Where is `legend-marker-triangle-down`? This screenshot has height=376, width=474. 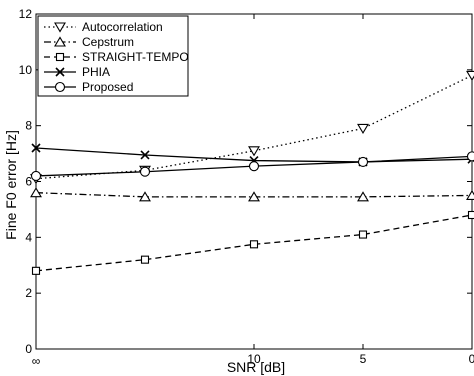 legend-marker-triangle-down is located at coordinates (60, 27).